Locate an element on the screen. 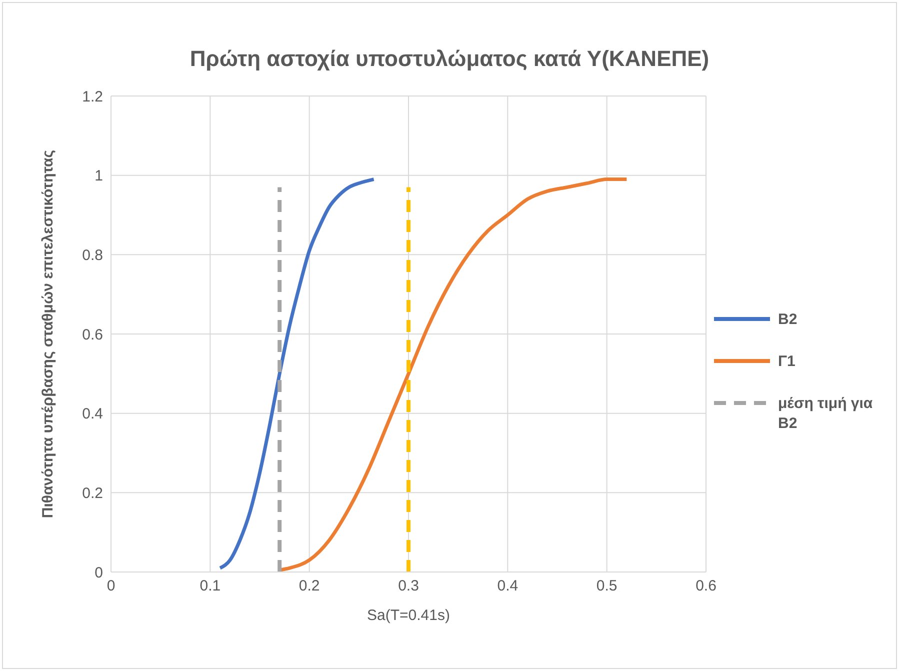 The image size is (899, 671). x-tick-label: 0.6 is located at coordinates (706, 586).